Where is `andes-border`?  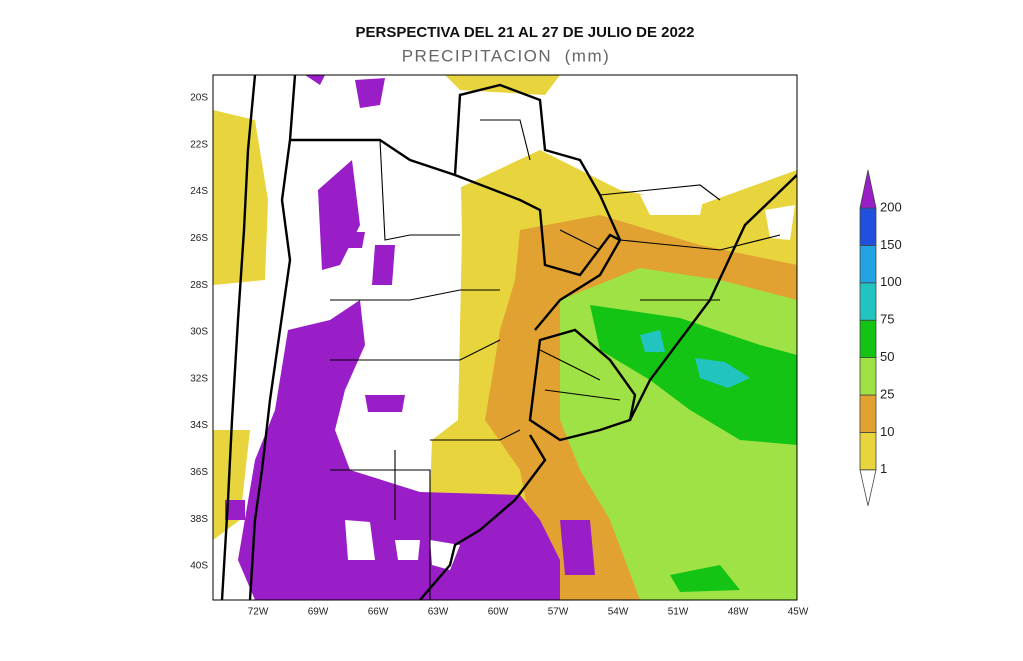
andes-border is located at coordinates (272, 337).